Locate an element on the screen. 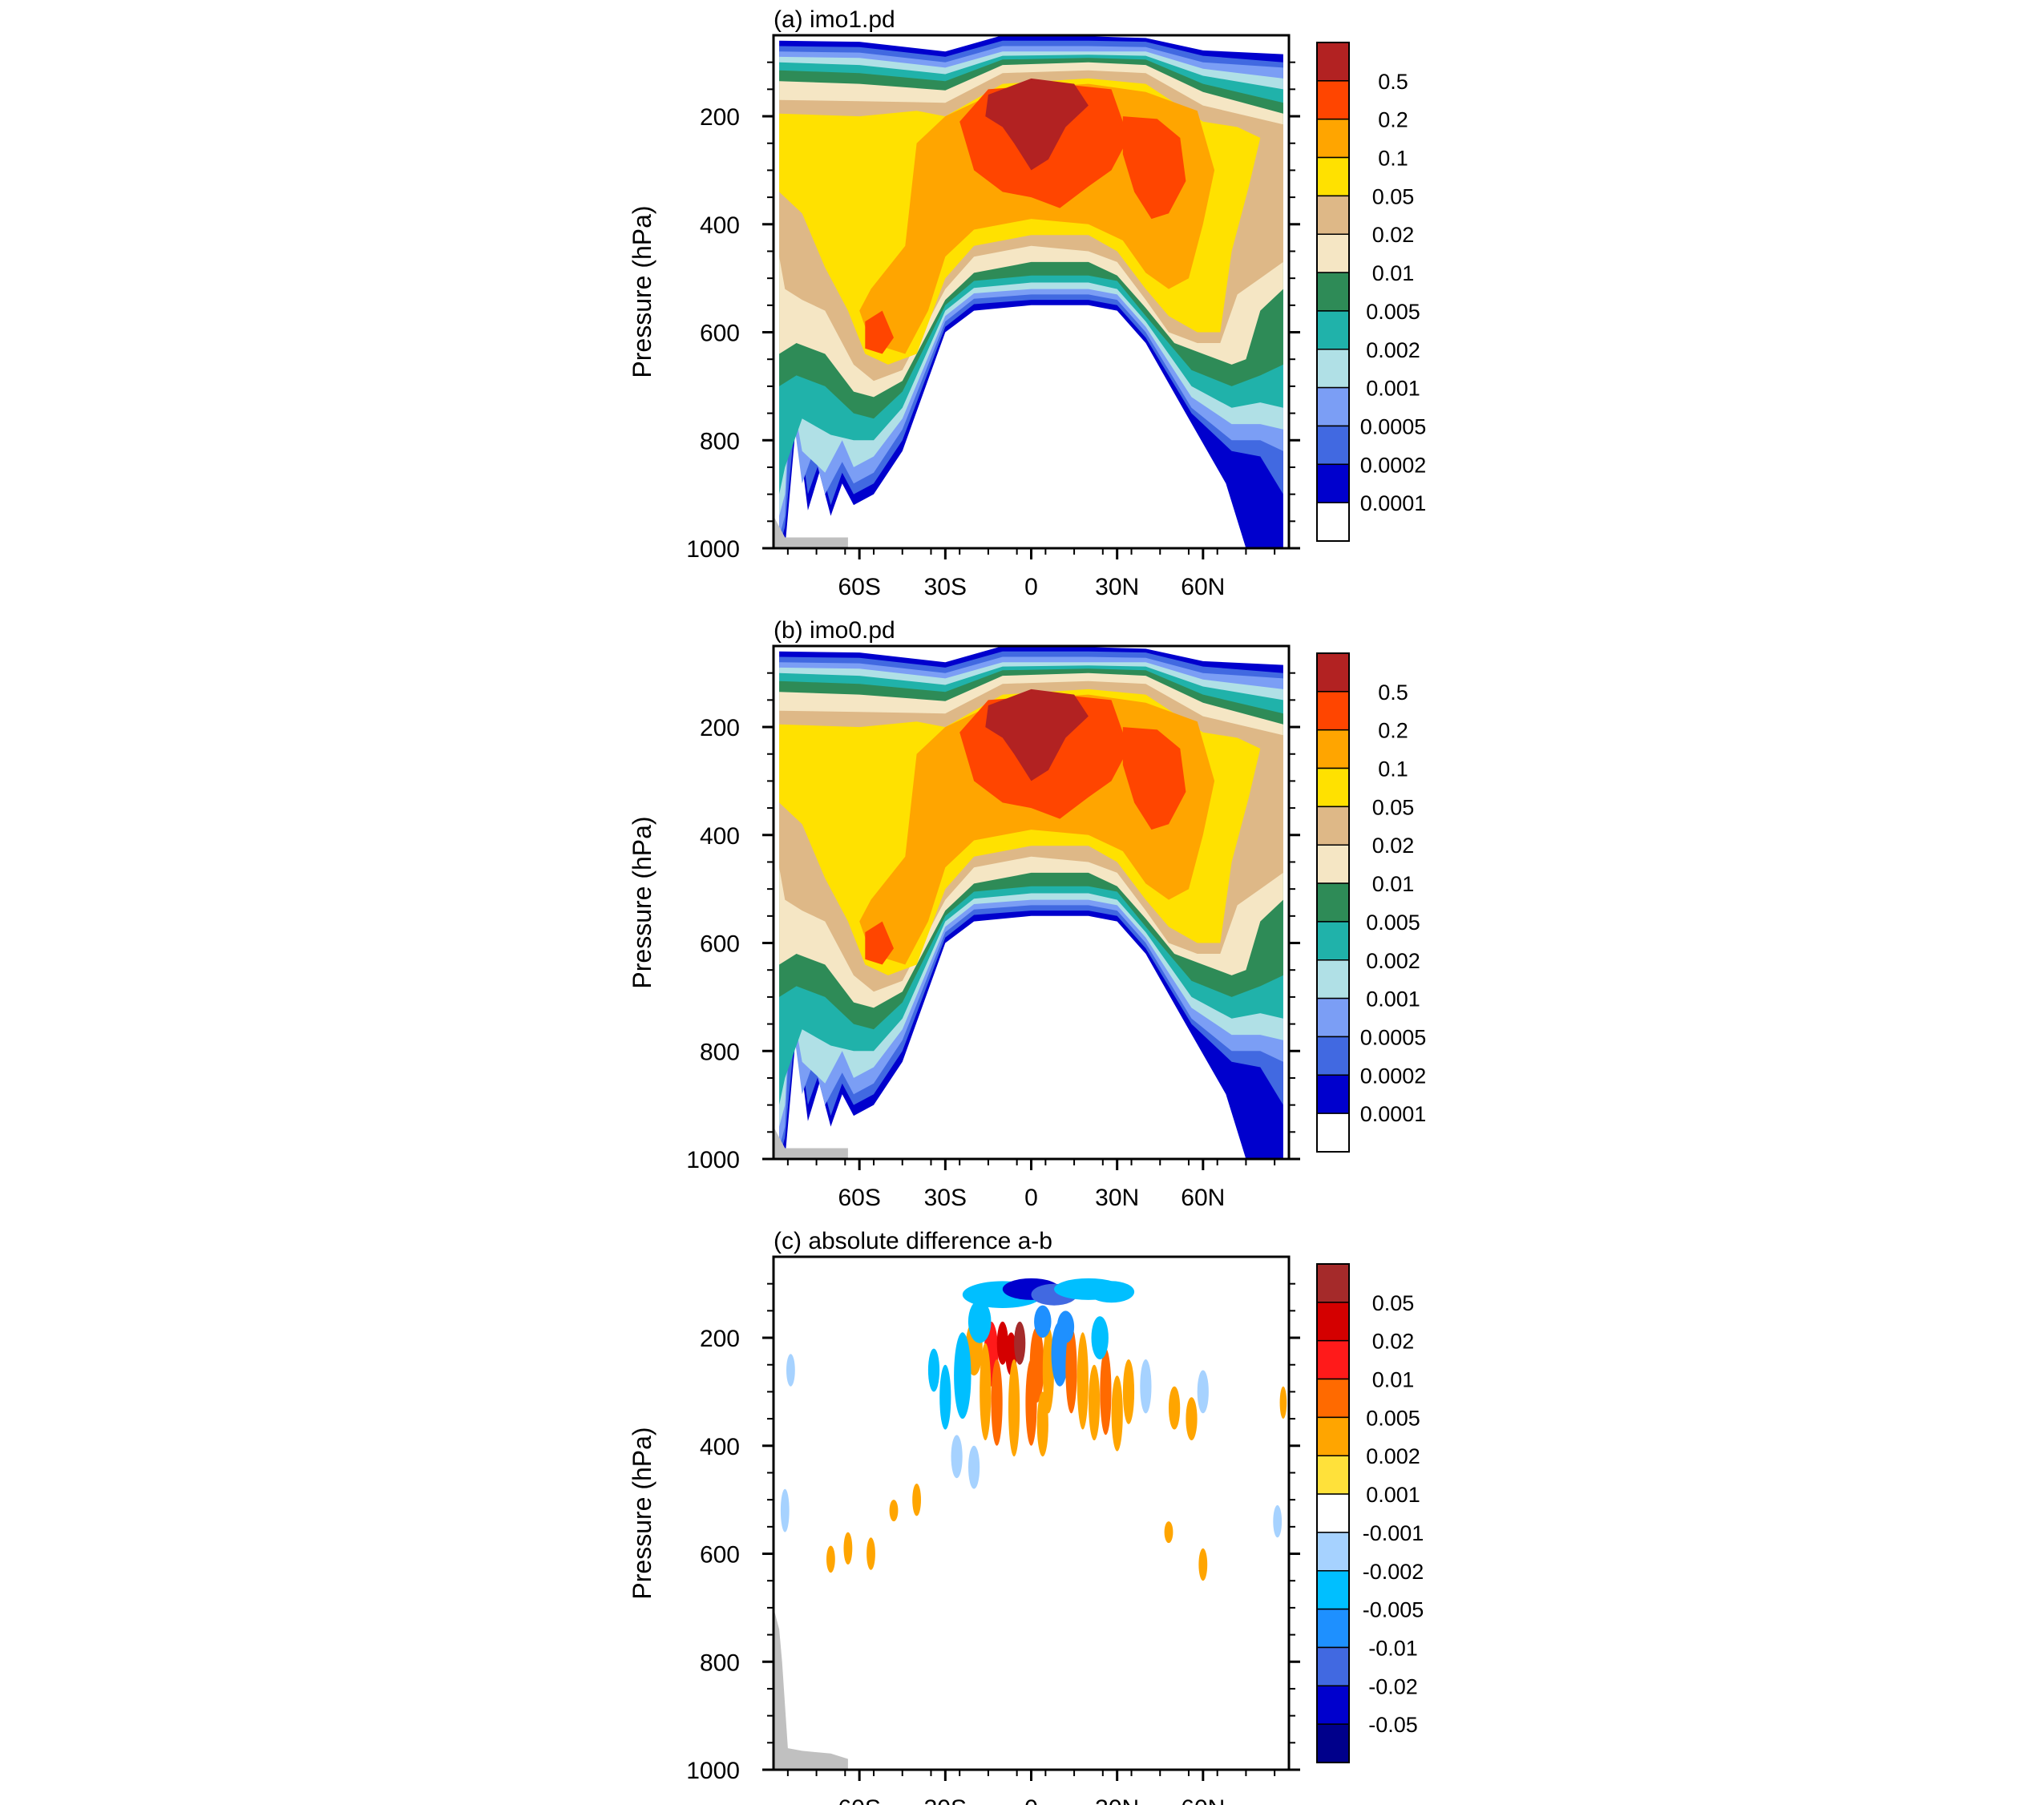  colorbar-label: -0.001 is located at coordinates (1393, 1533).